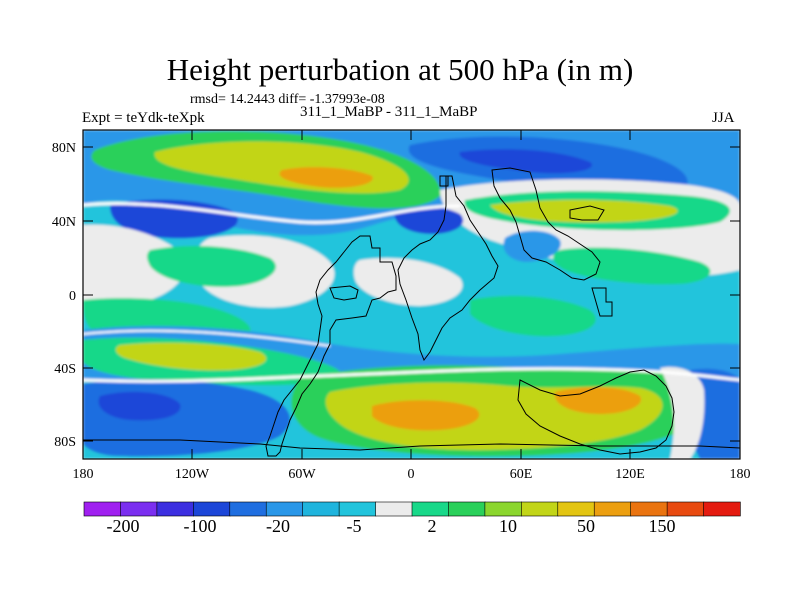  What do you see at coordinates (354, 526) in the screenshot?
I see `colorbar-label: -5` at bounding box center [354, 526].